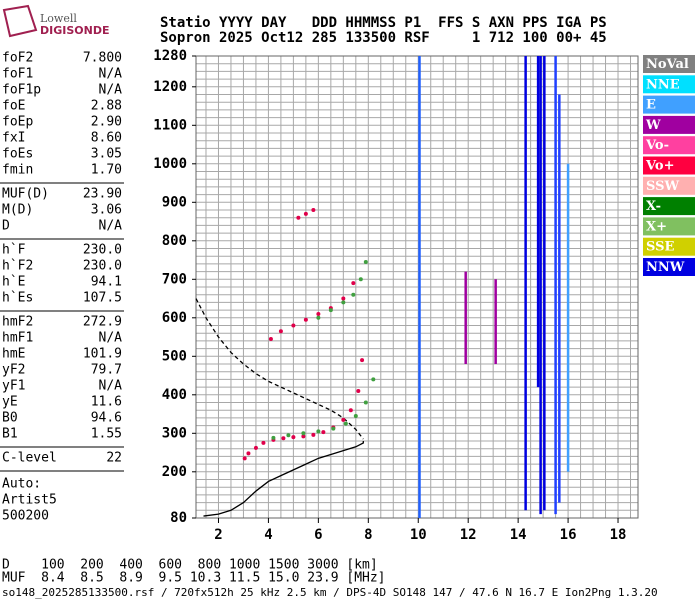 This screenshot has width=700, height=600. I want to click on param-name: h`F2, so click(17, 266).